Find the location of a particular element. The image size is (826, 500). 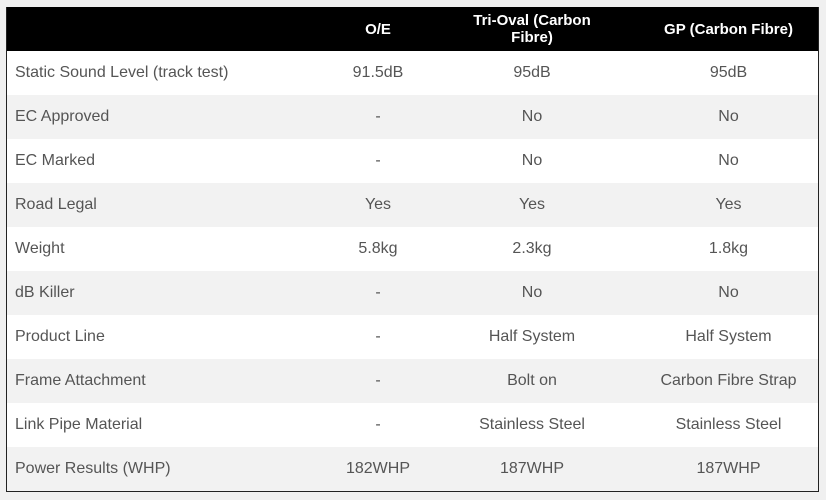

table-row: Weight 5.8kg 2.3kg 1.8kg is located at coordinates (412, 249).